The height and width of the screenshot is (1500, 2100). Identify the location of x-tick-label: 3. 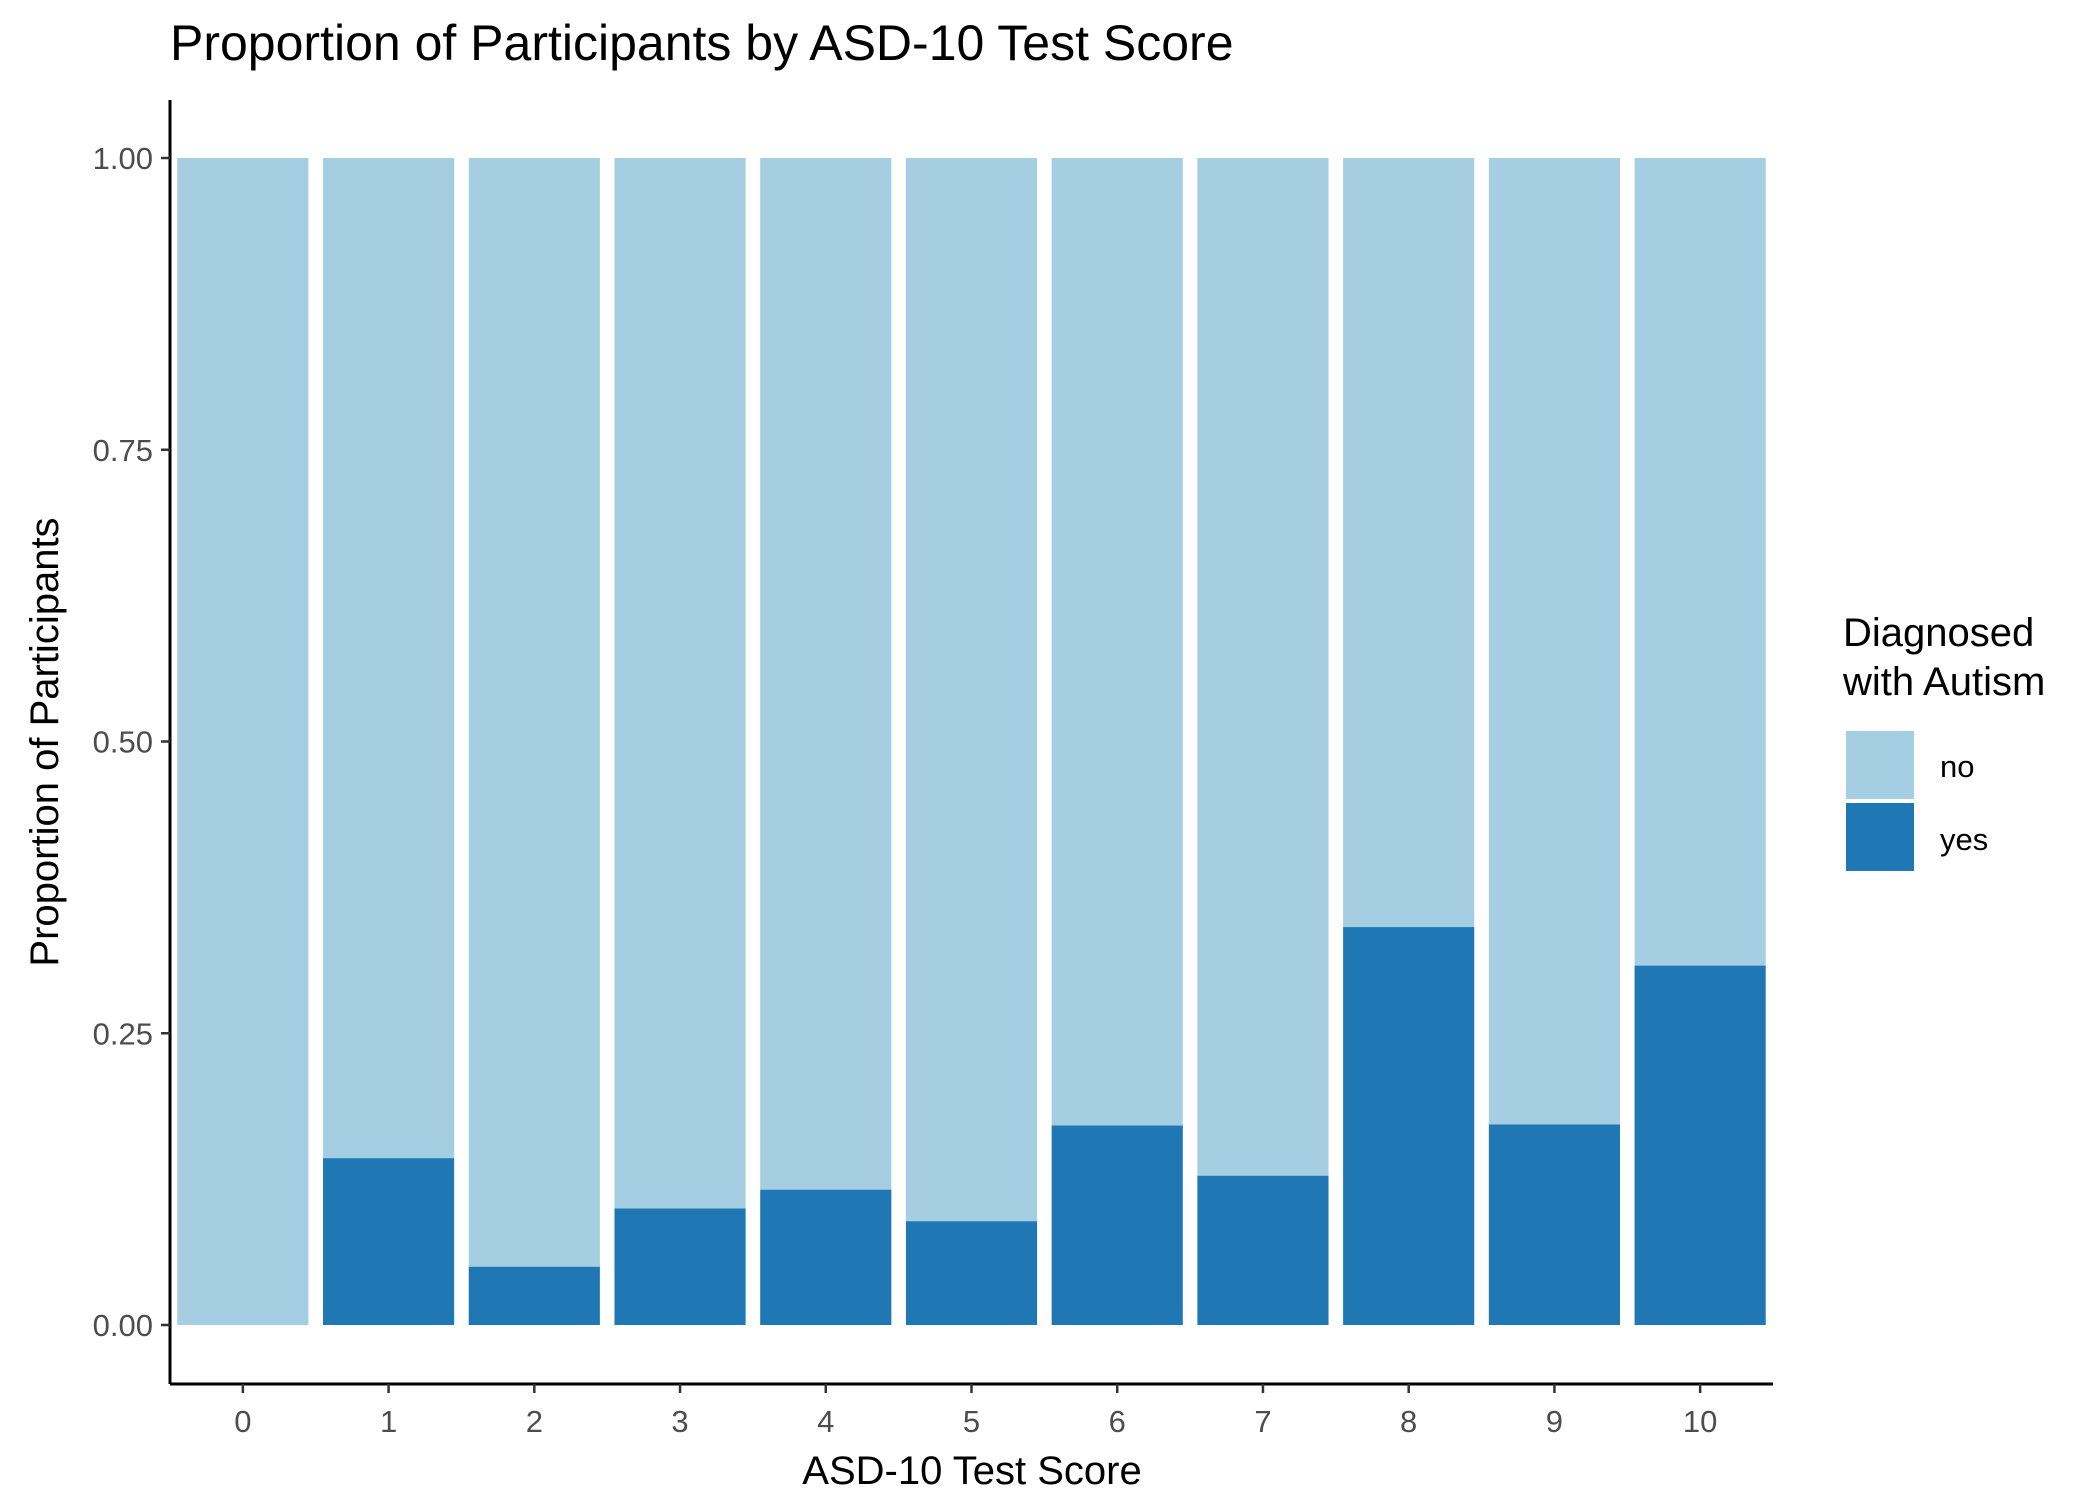
(679, 1421).